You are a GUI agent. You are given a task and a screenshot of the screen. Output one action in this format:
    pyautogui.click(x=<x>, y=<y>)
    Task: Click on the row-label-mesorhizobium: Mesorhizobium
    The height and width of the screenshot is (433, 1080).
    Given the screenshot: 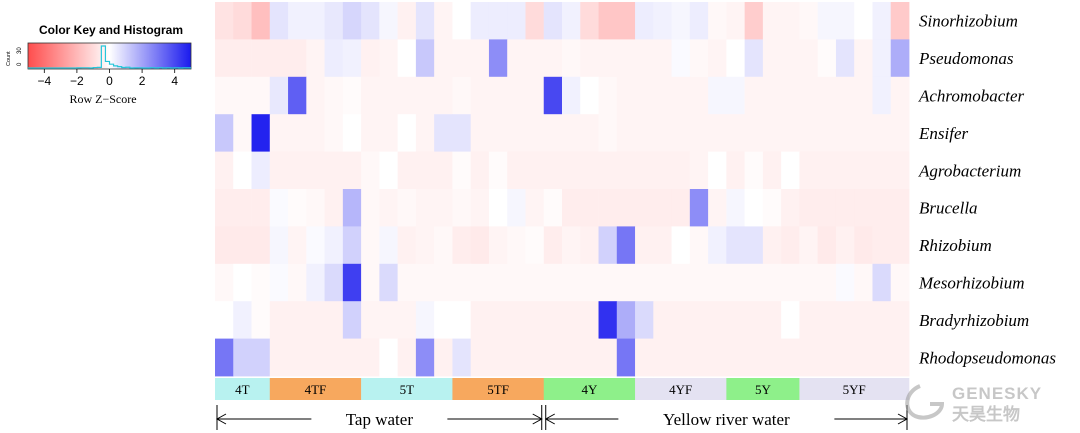 What is the action you would take?
    pyautogui.click(x=971, y=283)
    